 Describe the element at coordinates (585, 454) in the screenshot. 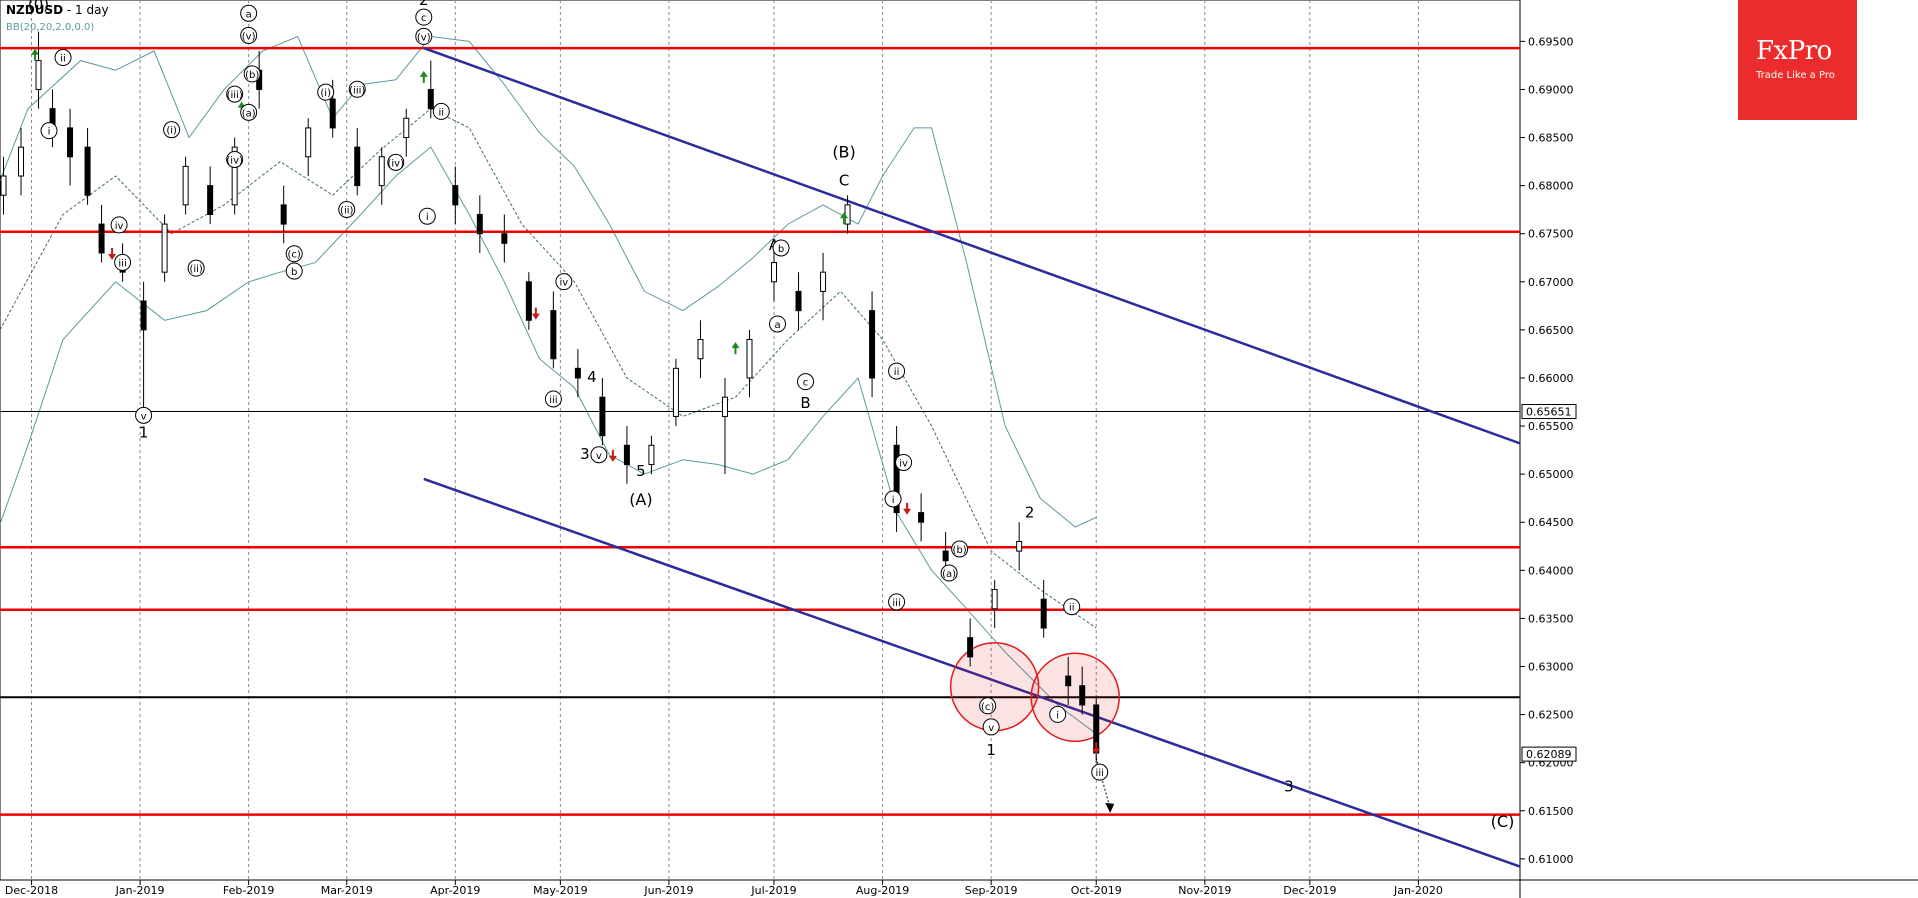

I see `wave-label: 3` at that location.